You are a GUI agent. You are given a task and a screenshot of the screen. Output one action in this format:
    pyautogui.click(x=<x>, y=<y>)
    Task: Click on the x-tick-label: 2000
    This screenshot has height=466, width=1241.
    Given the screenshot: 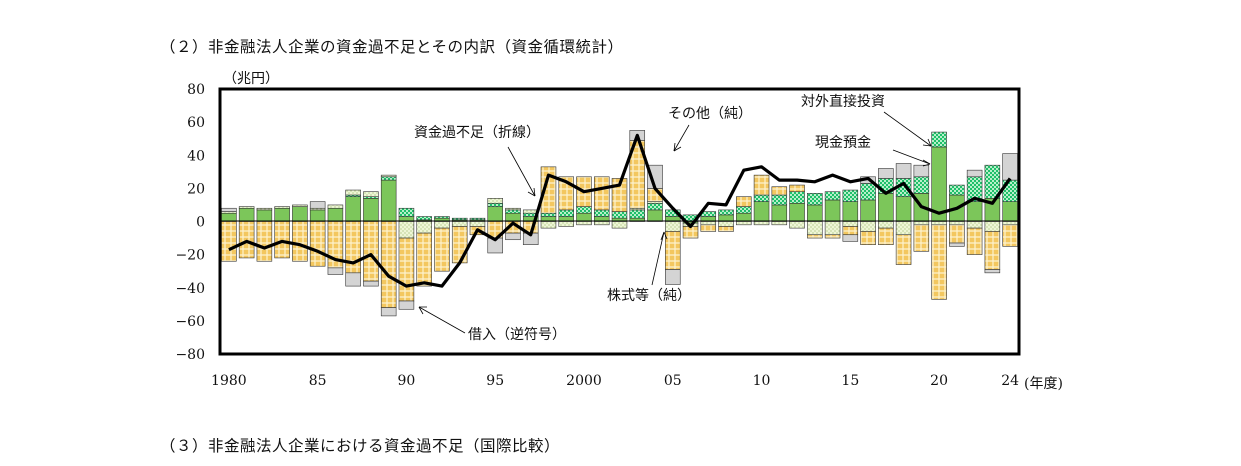 What is the action you would take?
    pyautogui.click(x=584, y=381)
    